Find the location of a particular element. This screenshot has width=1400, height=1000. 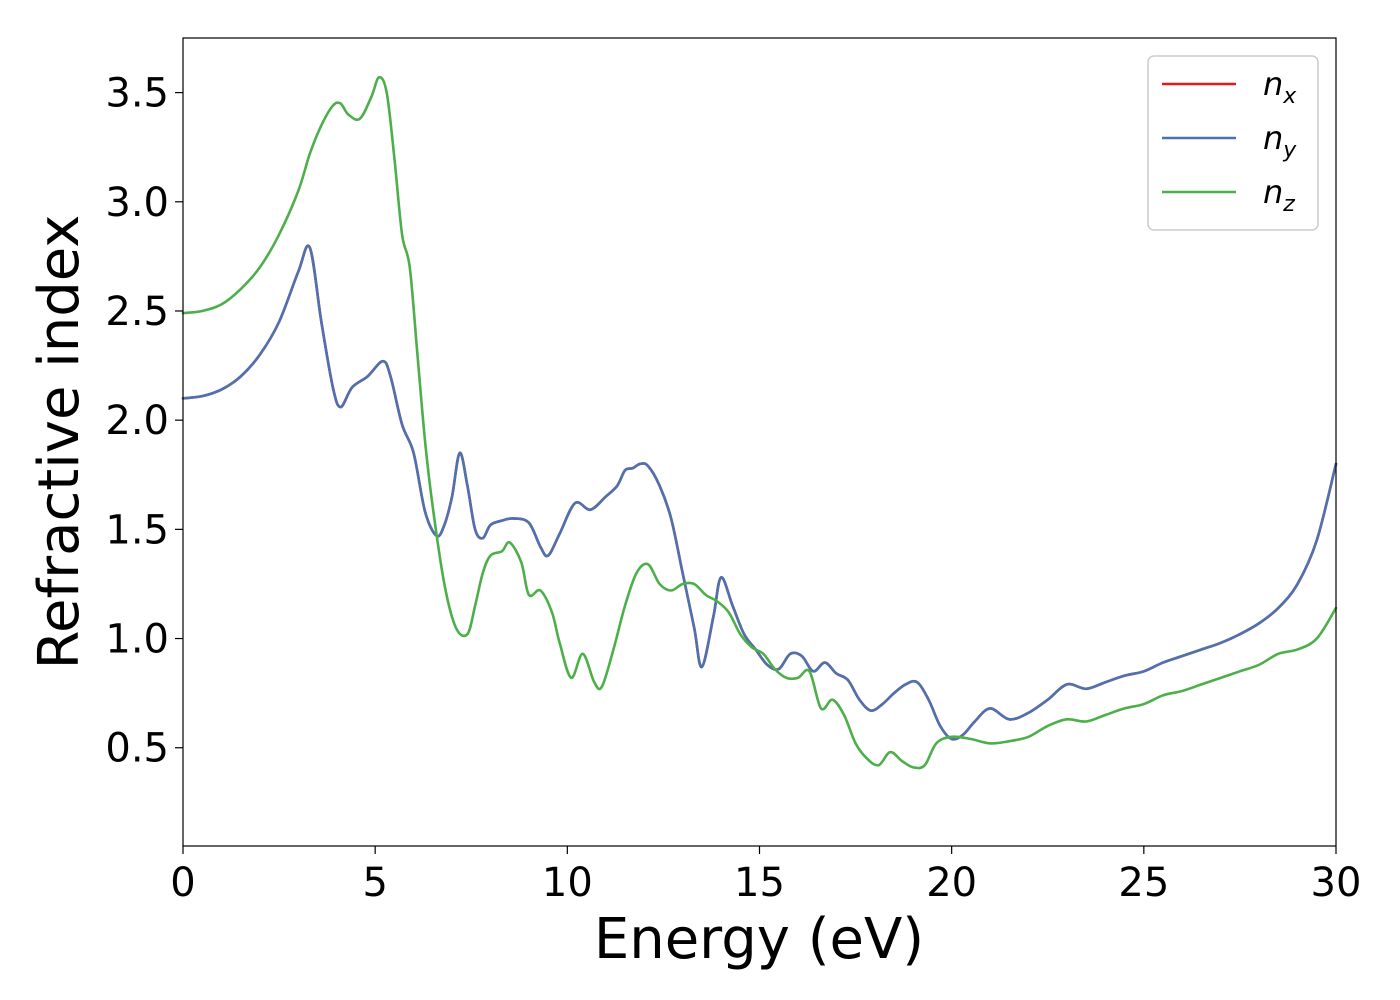

legend-label-subscript: z is located at coordinates (1288, 204).